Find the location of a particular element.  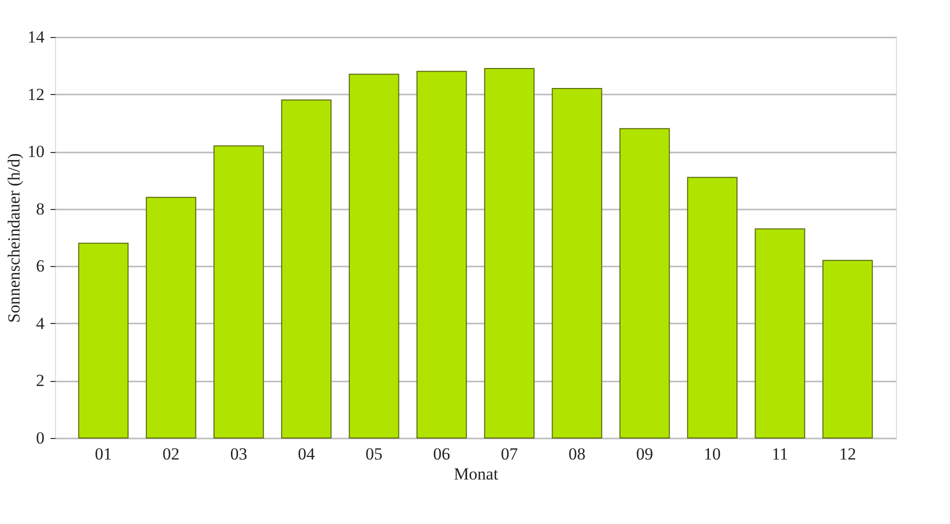

y-tick-label: 4 is located at coordinates (40, 323).